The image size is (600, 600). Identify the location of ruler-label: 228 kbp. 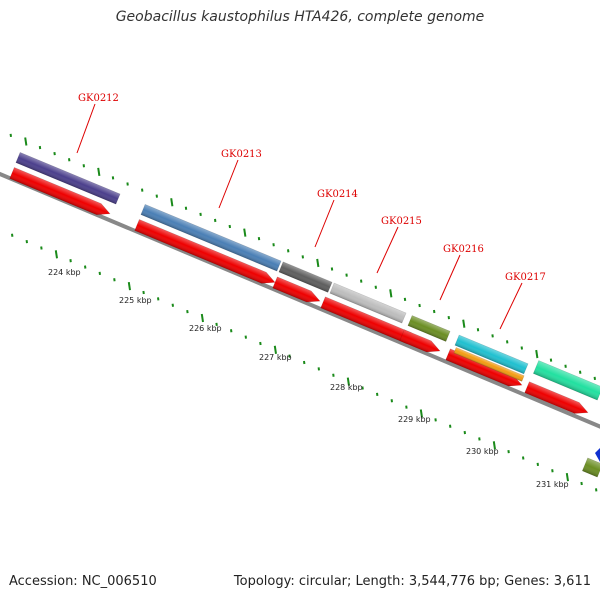
(346, 387).